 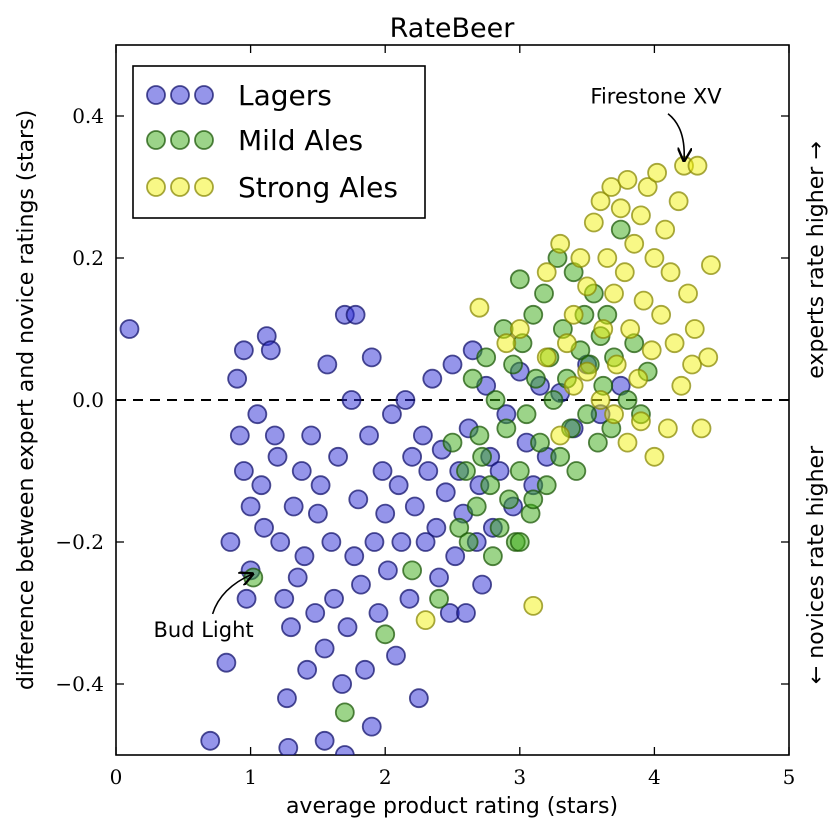 What do you see at coordinates (519, 777) in the screenshot?
I see `x-tick-label: 3` at bounding box center [519, 777].